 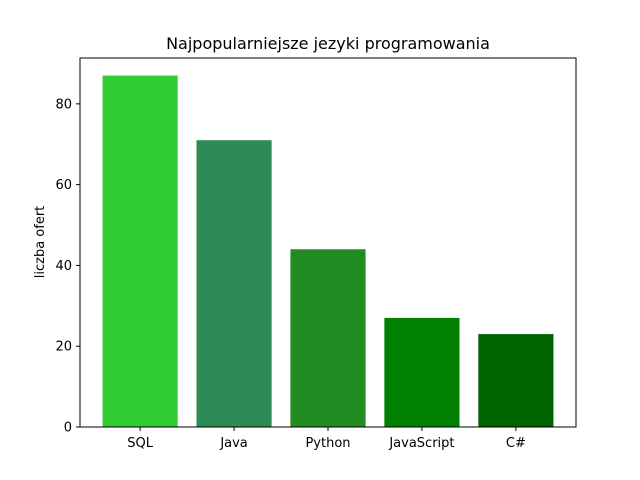 What do you see at coordinates (516, 443) in the screenshot?
I see `x-tick-label: C#` at bounding box center [516, 443].